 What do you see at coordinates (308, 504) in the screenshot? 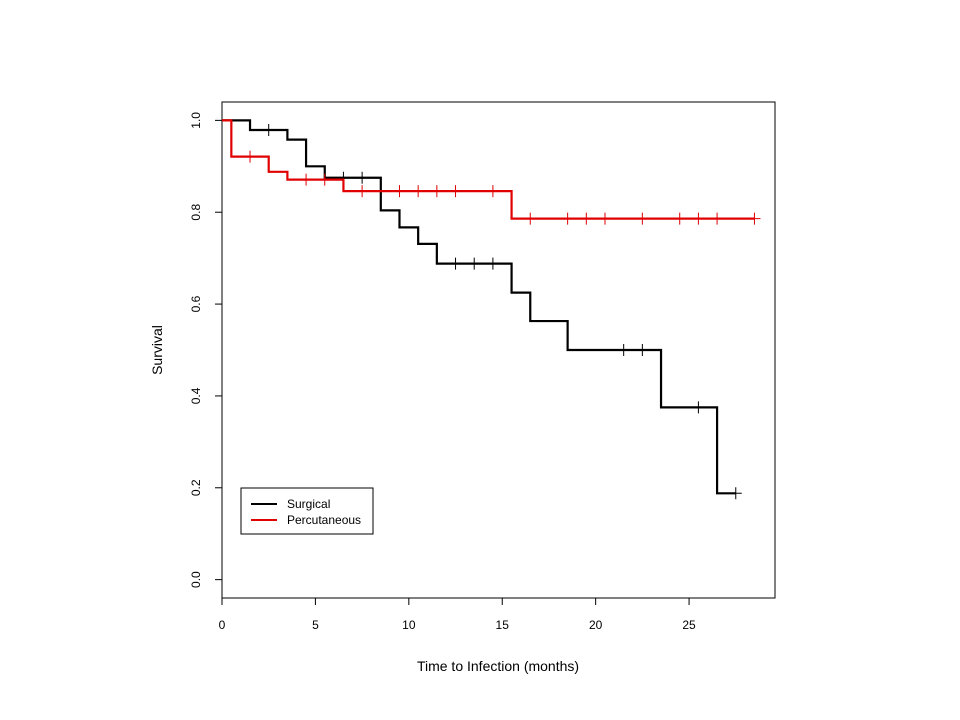
I see `legend-label-surgical: Surgical` at bounding box center [308, 504].